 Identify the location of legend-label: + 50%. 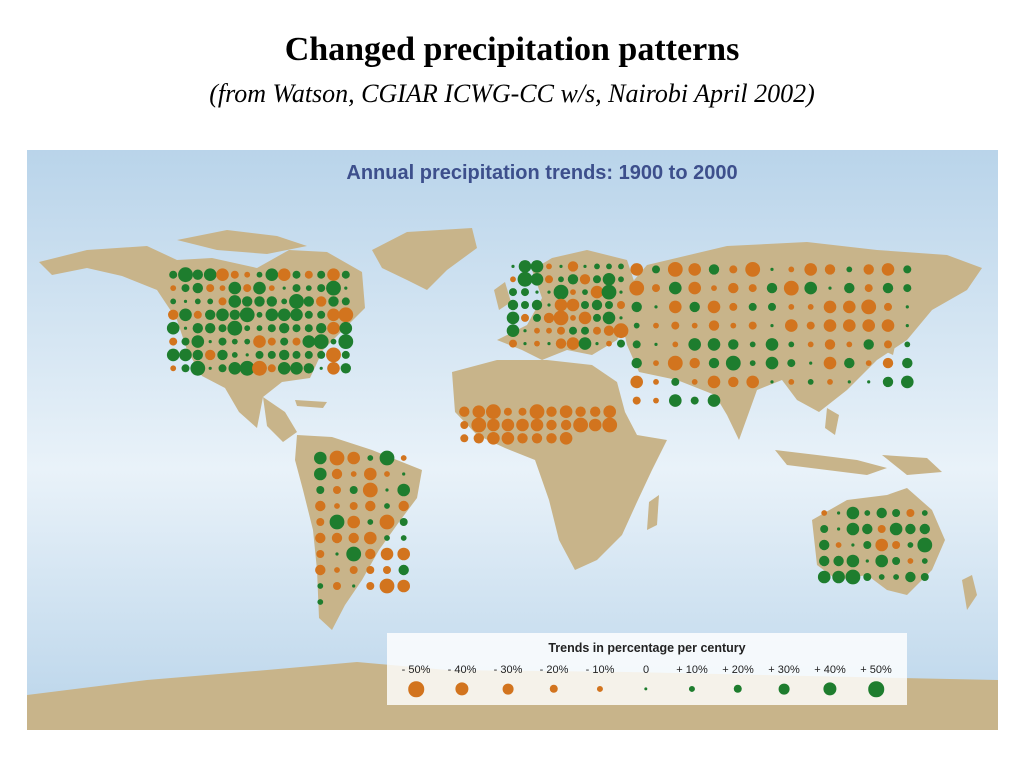
(876, 670).